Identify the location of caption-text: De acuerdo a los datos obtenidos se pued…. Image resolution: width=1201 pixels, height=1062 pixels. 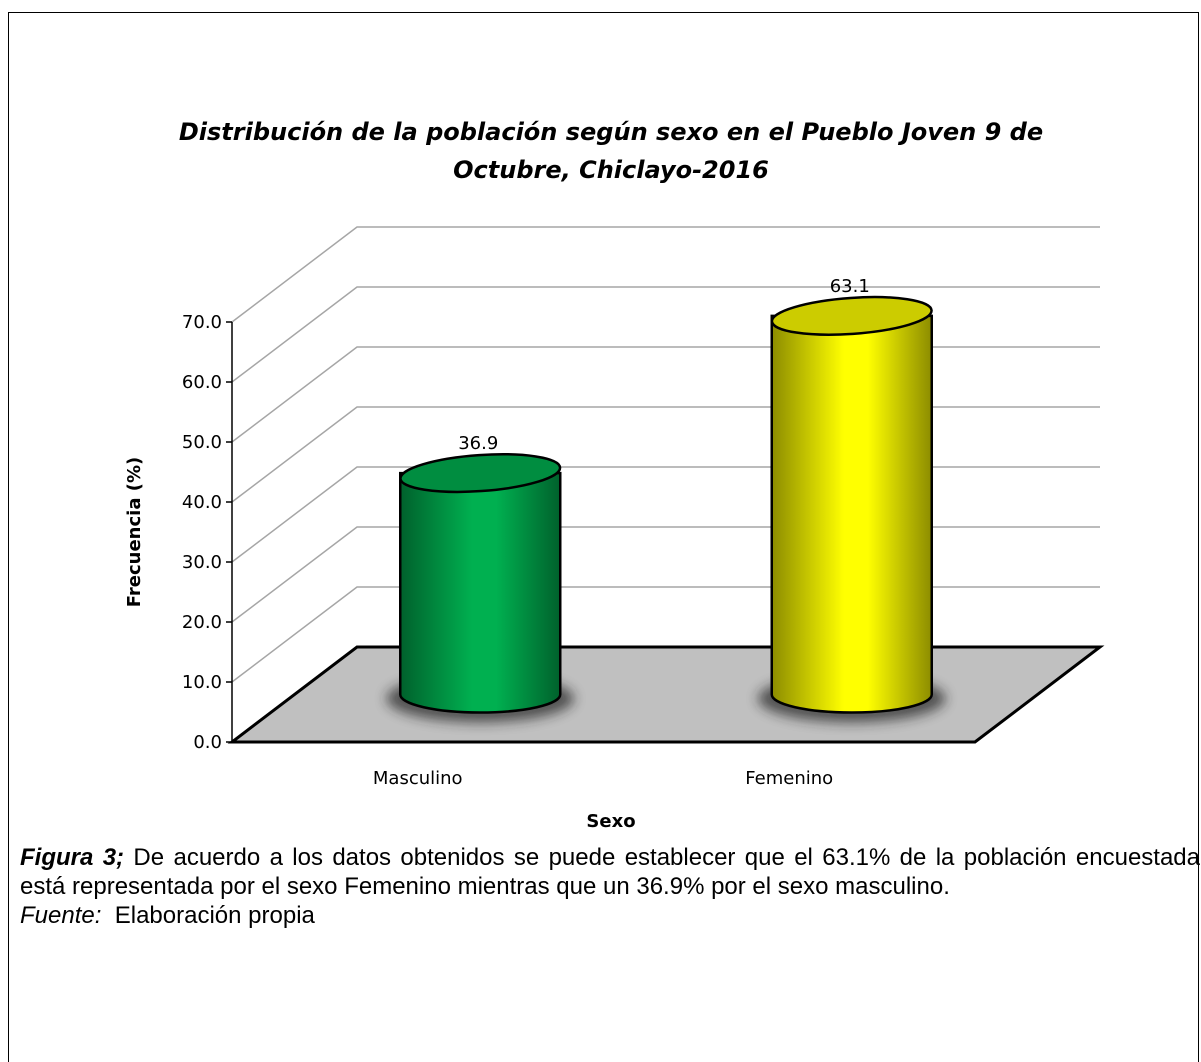
(610, 872).